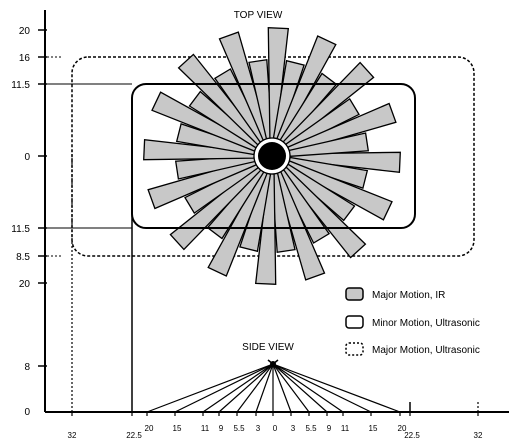 The width and height of the screenshot is (509, 443). What do you see at coordinates (268, 347) in the screenshot?
I see `side-view-title: SIDE VIEW` at bounding box center [268, 347].